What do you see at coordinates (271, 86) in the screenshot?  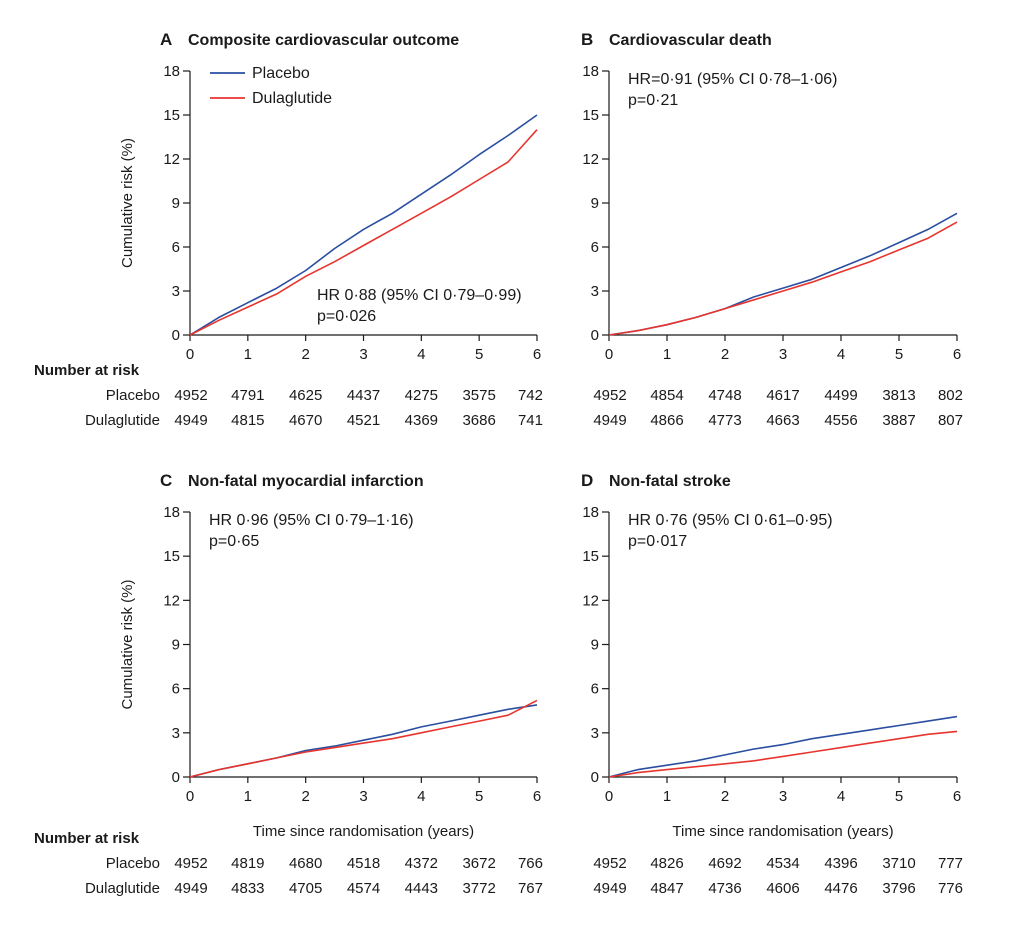 I see `legend: Placebo Dulaglutide` at bounding box center [271, 86].